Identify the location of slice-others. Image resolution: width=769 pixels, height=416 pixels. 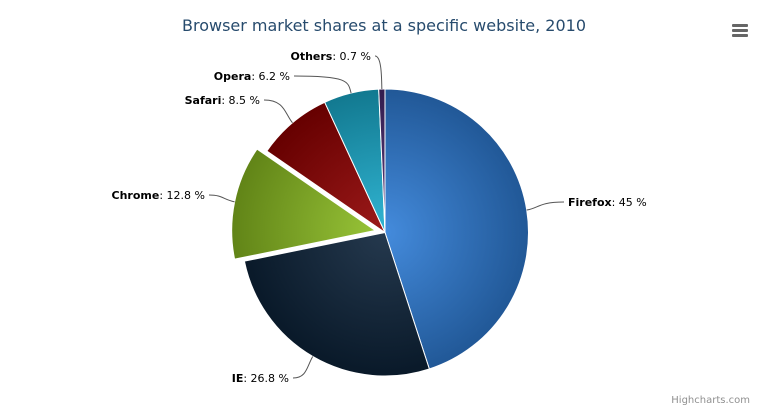
(382, 160).